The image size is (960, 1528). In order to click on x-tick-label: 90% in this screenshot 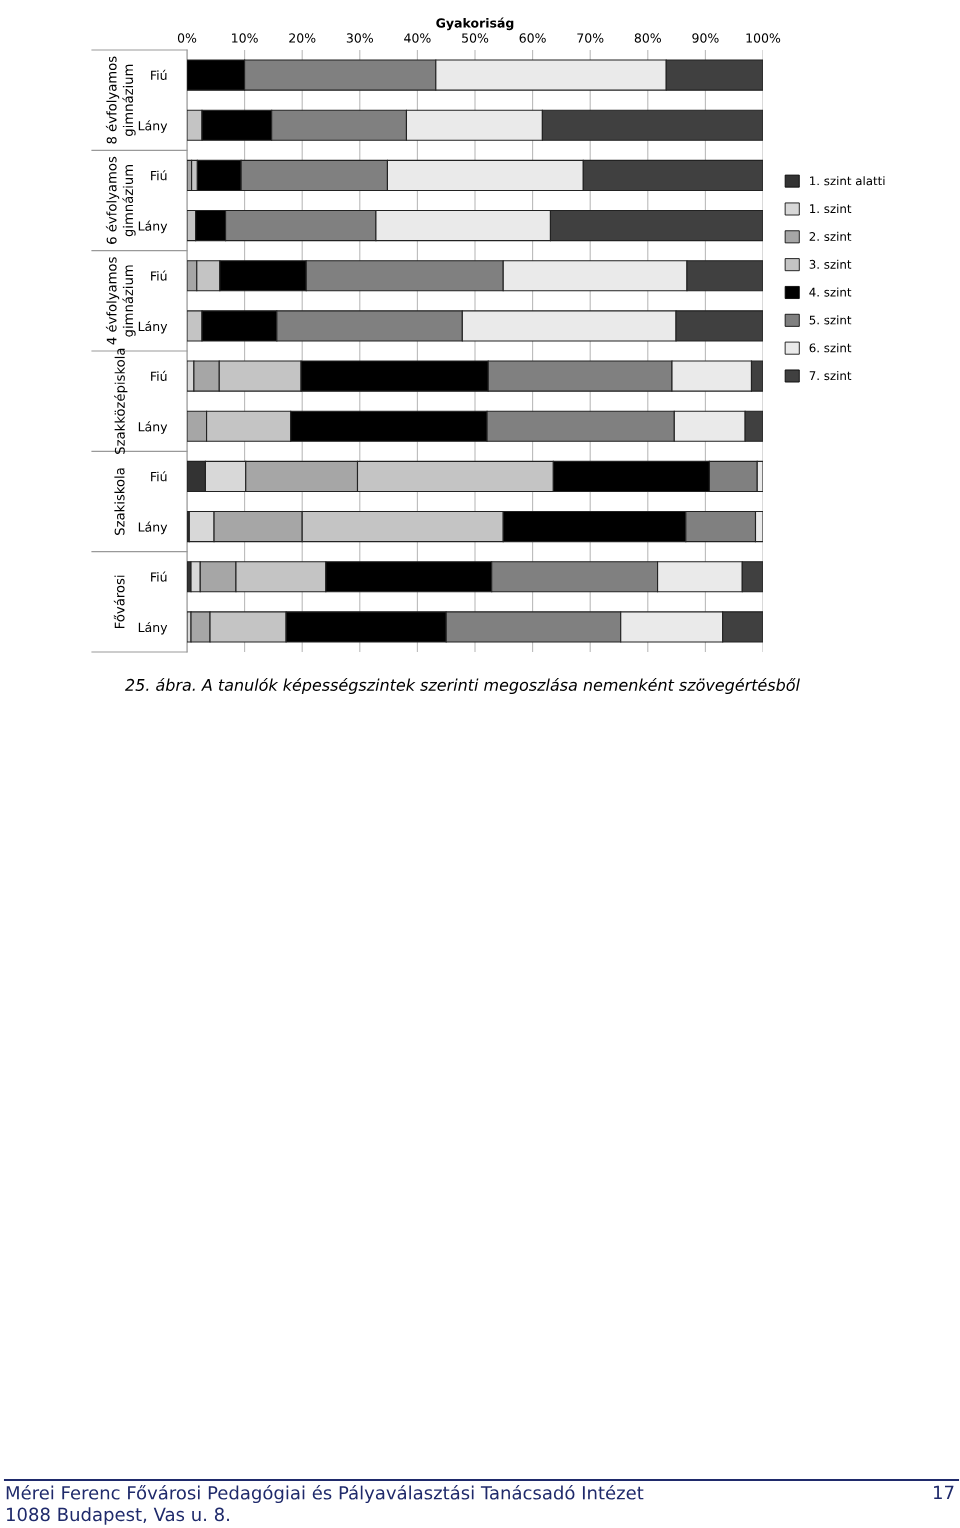, I will do `click(705, 38)`.